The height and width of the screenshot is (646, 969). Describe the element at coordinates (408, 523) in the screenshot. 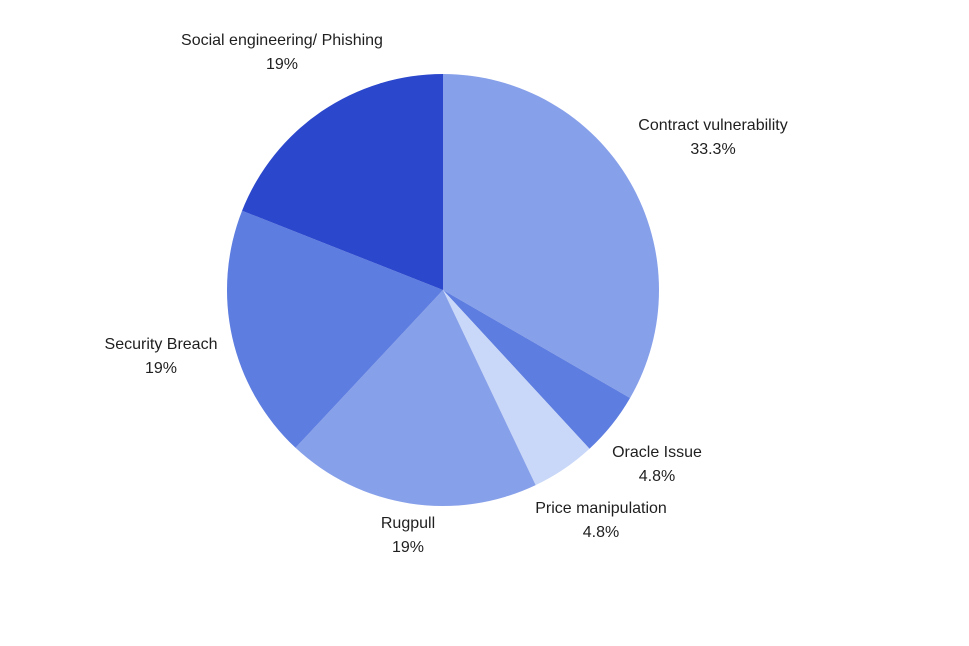

I see `slice-label-rugpull: Rugpull` at that location.